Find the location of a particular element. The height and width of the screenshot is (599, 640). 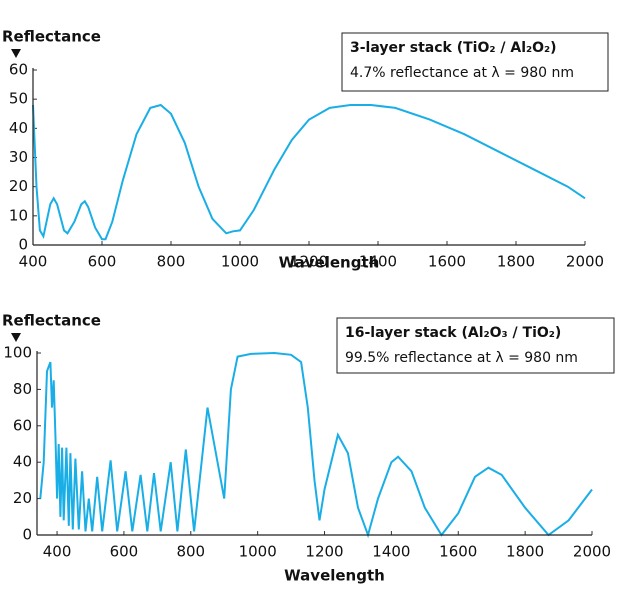

y-tick-label: 10 is located at coordinates (18, 215).